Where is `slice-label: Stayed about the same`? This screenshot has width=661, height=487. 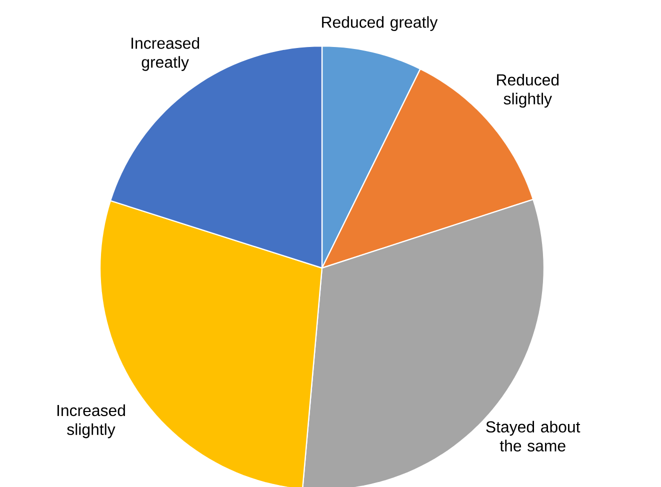 slice-label: Stayed about the same is located at coordinates (533, 436).